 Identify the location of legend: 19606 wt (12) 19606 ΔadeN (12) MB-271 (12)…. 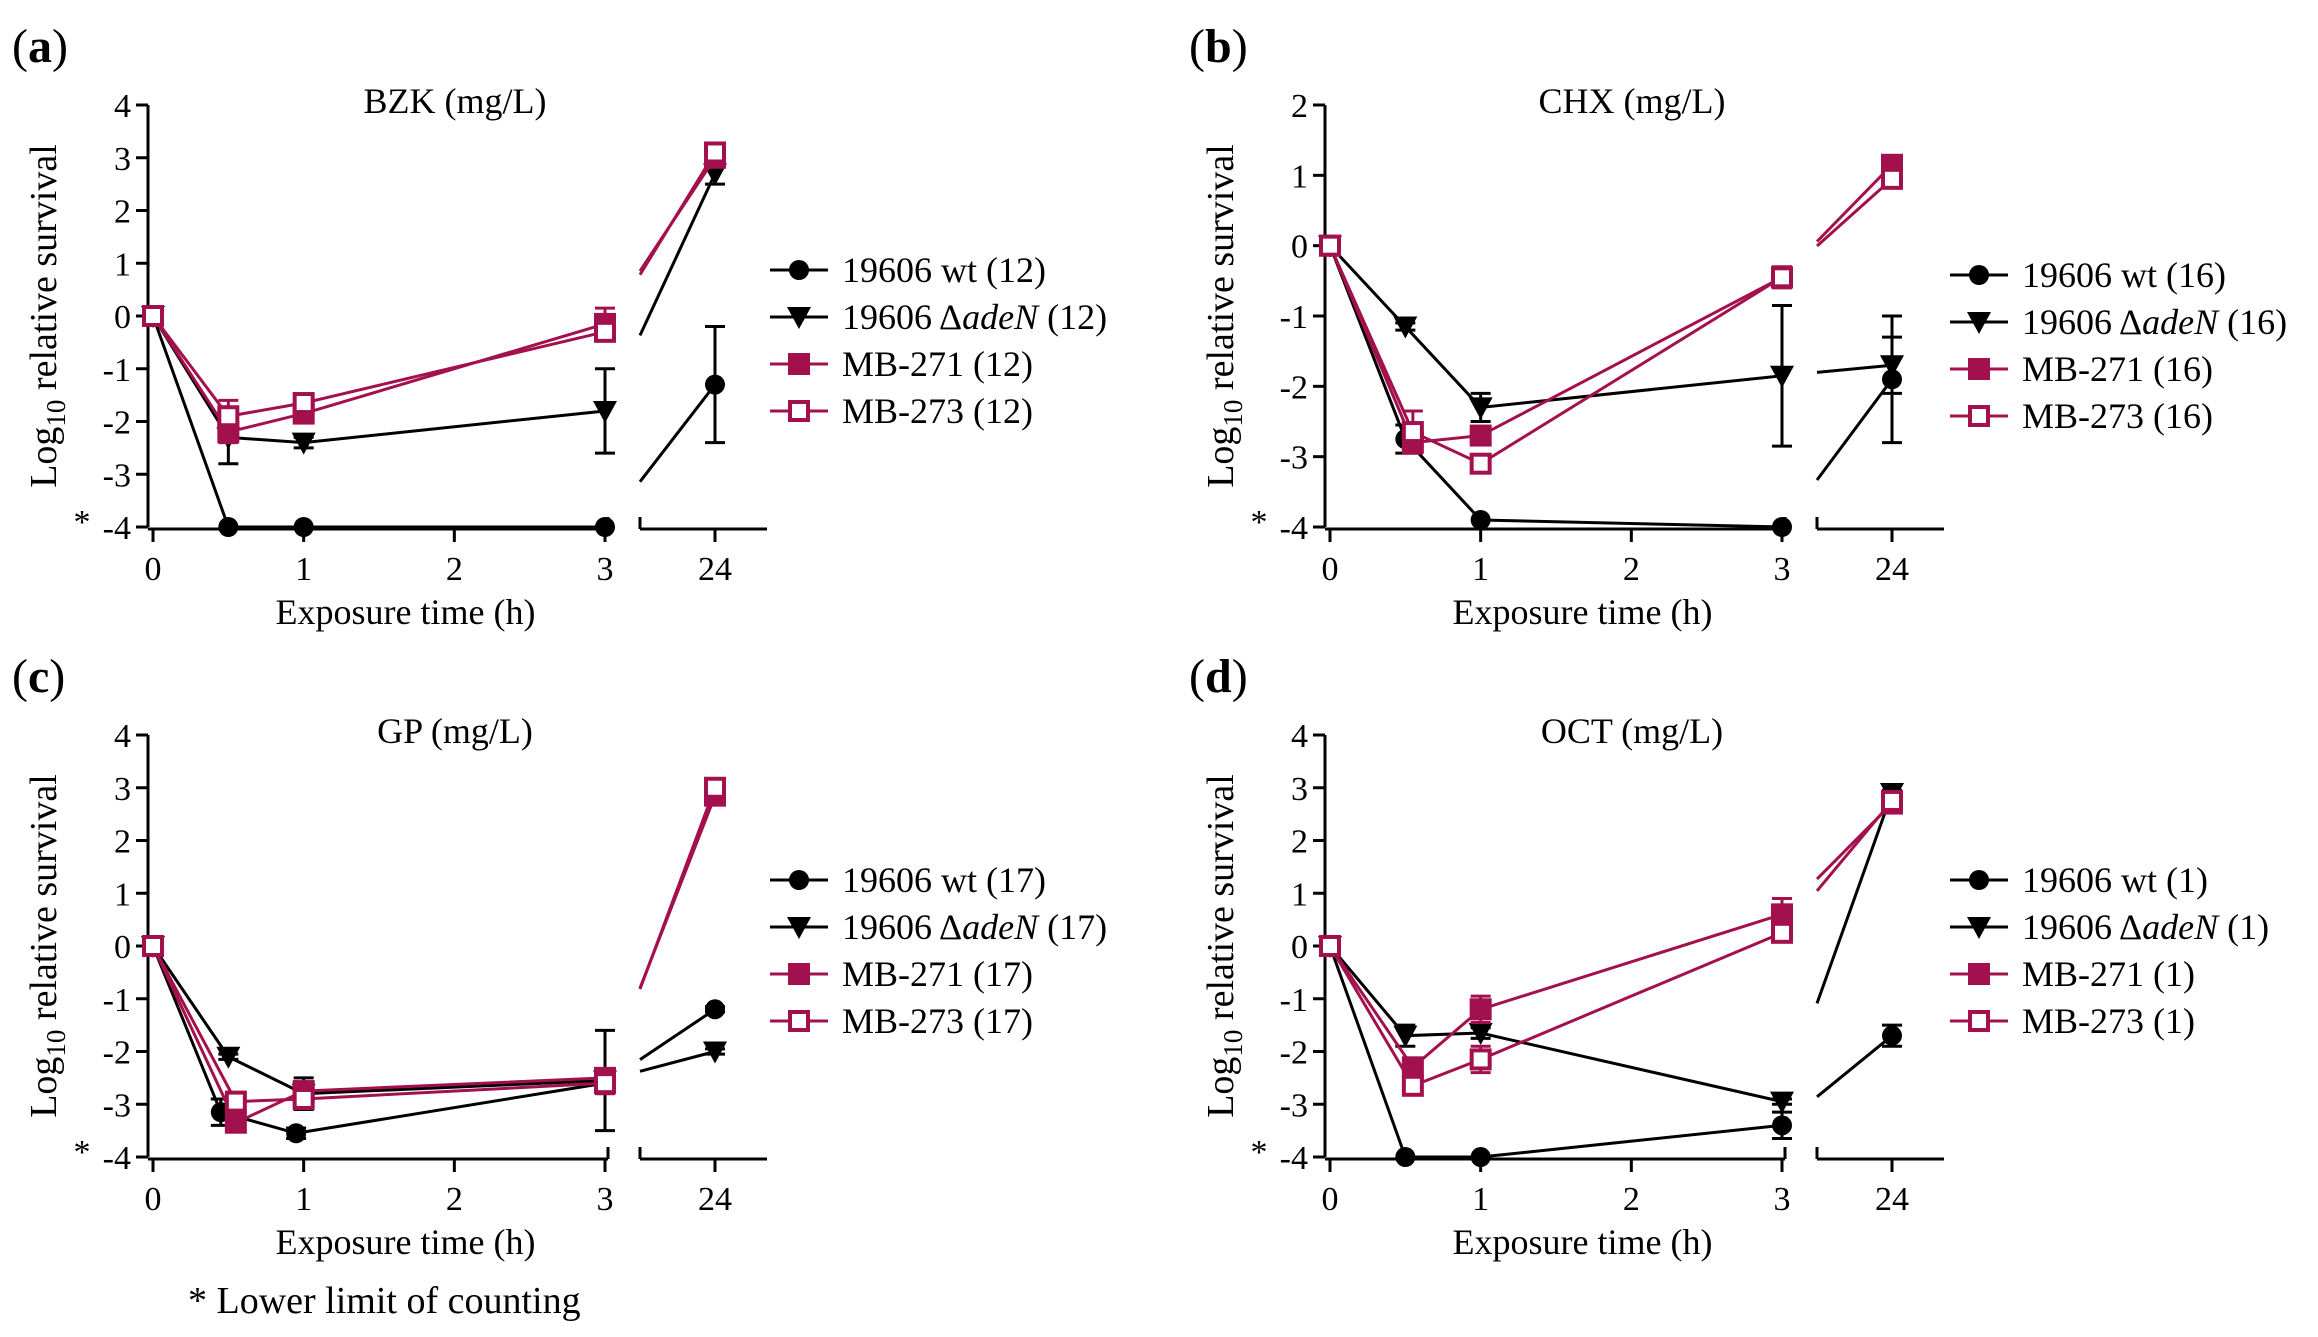
(938, 340).